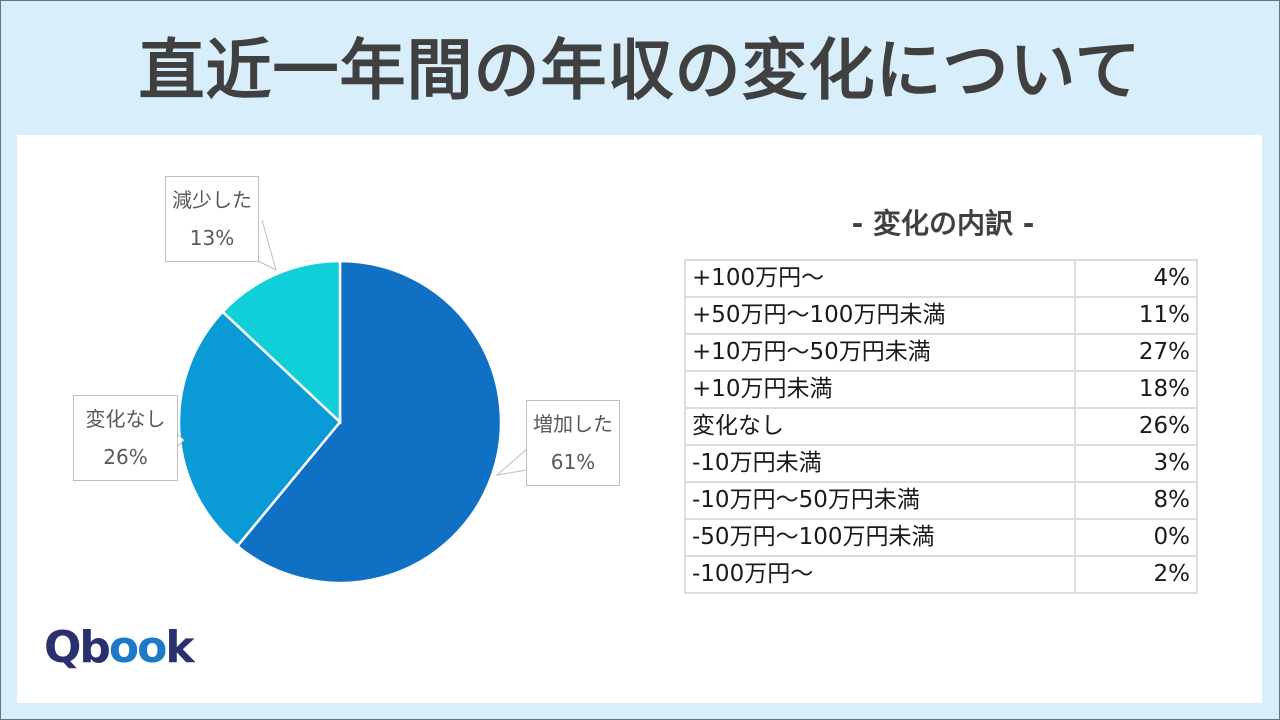 This screenshot has width=1280, height=720. Describe the element at coordinates (880, 389) in the screenshot. I see `row-label: +10万円未満` at that location.